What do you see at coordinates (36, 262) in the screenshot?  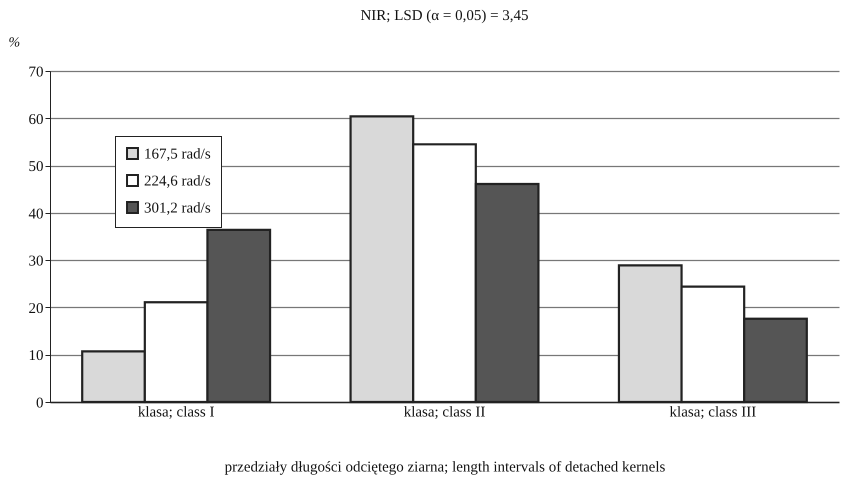 I see `y-tick-label: 30` at bounding box center [36, 262].